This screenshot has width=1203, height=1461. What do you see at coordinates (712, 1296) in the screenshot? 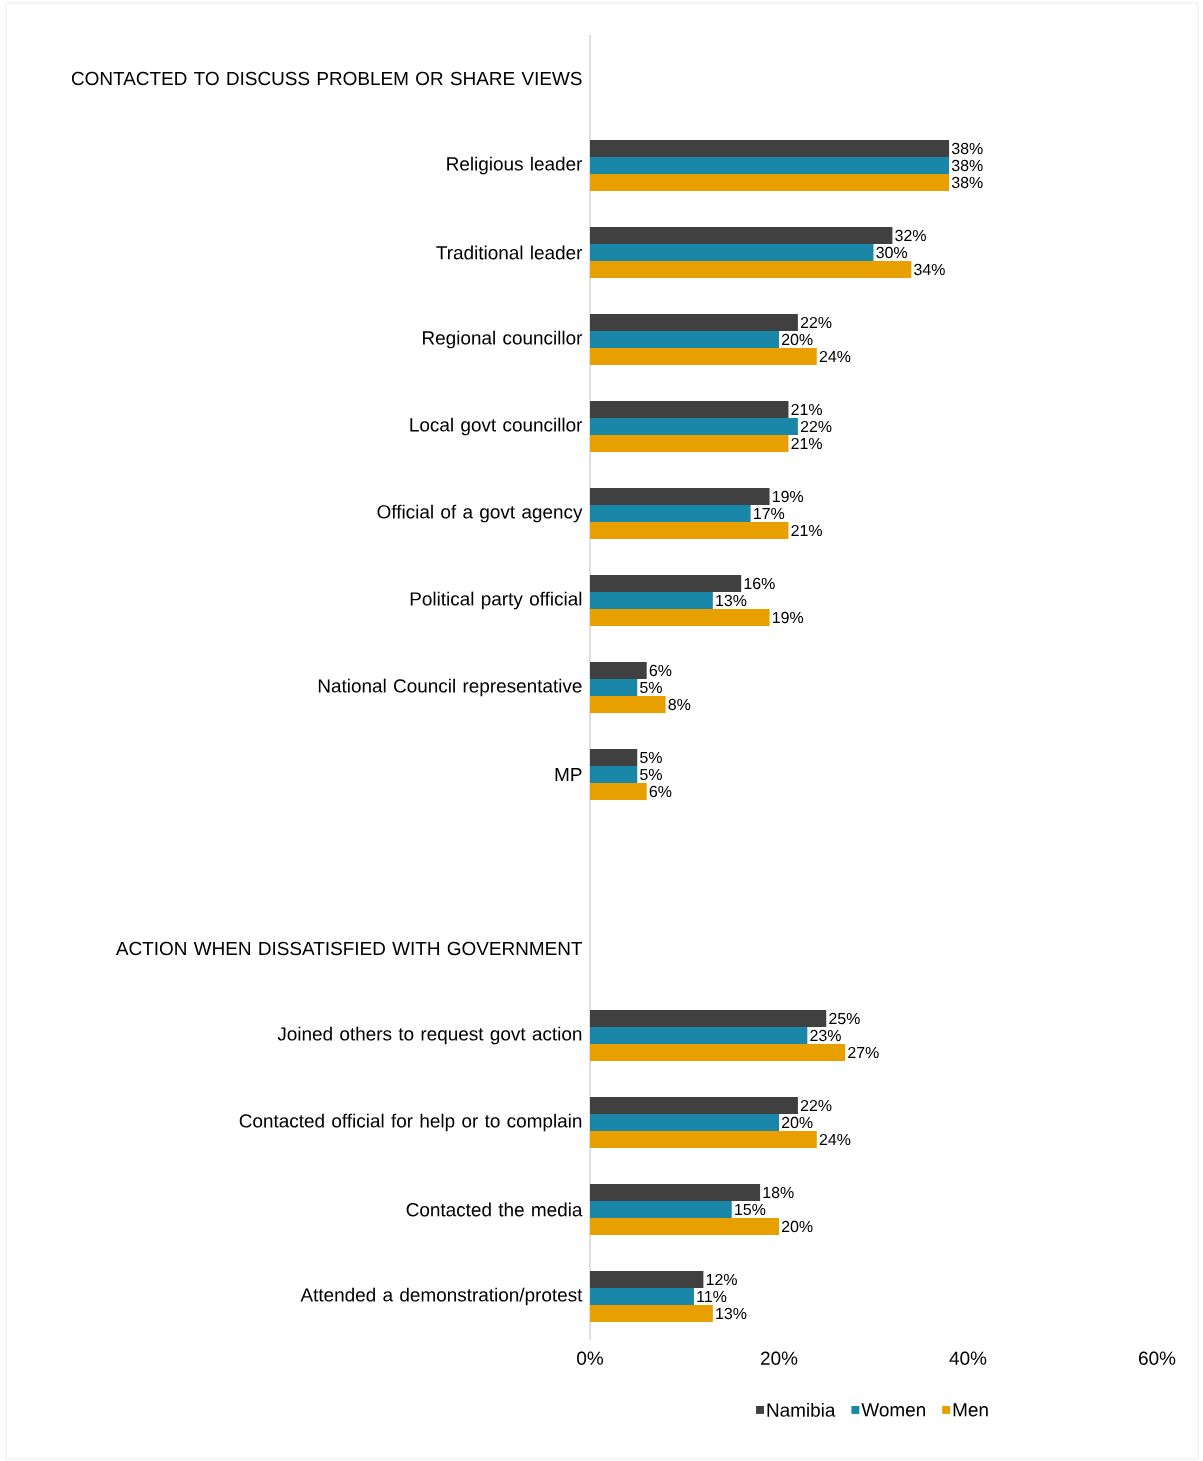
I see `data-label: 11%` at bounding box center [712, 1296].